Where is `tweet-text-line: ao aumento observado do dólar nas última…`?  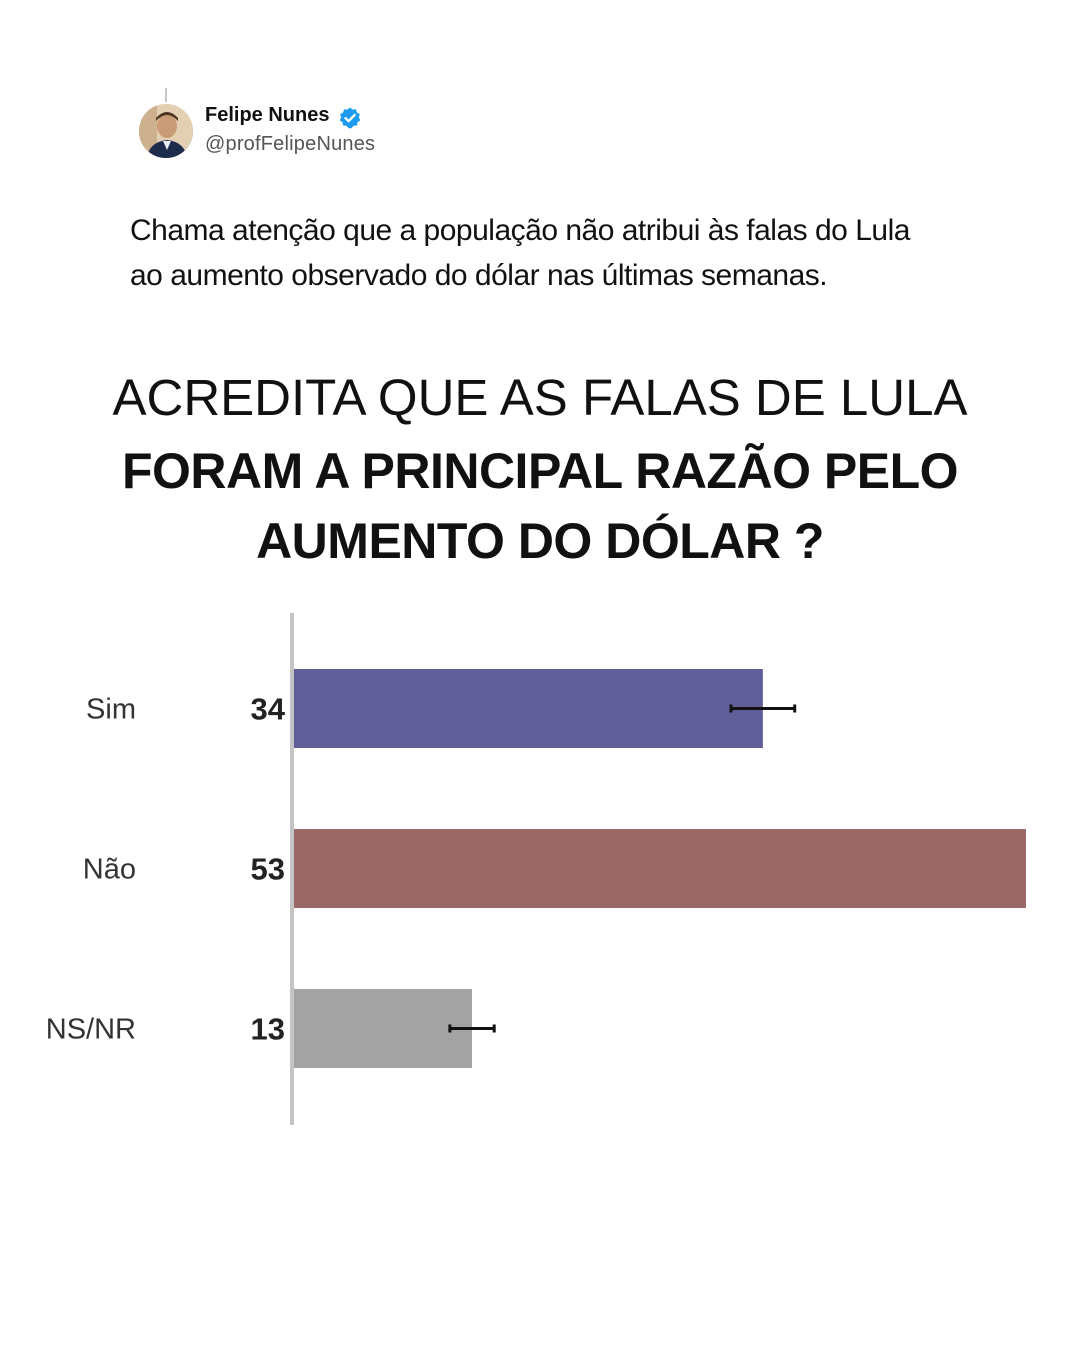
tweet-text-line: ao aumento observado do dólar nas última… is located at coordinates (479, 275).